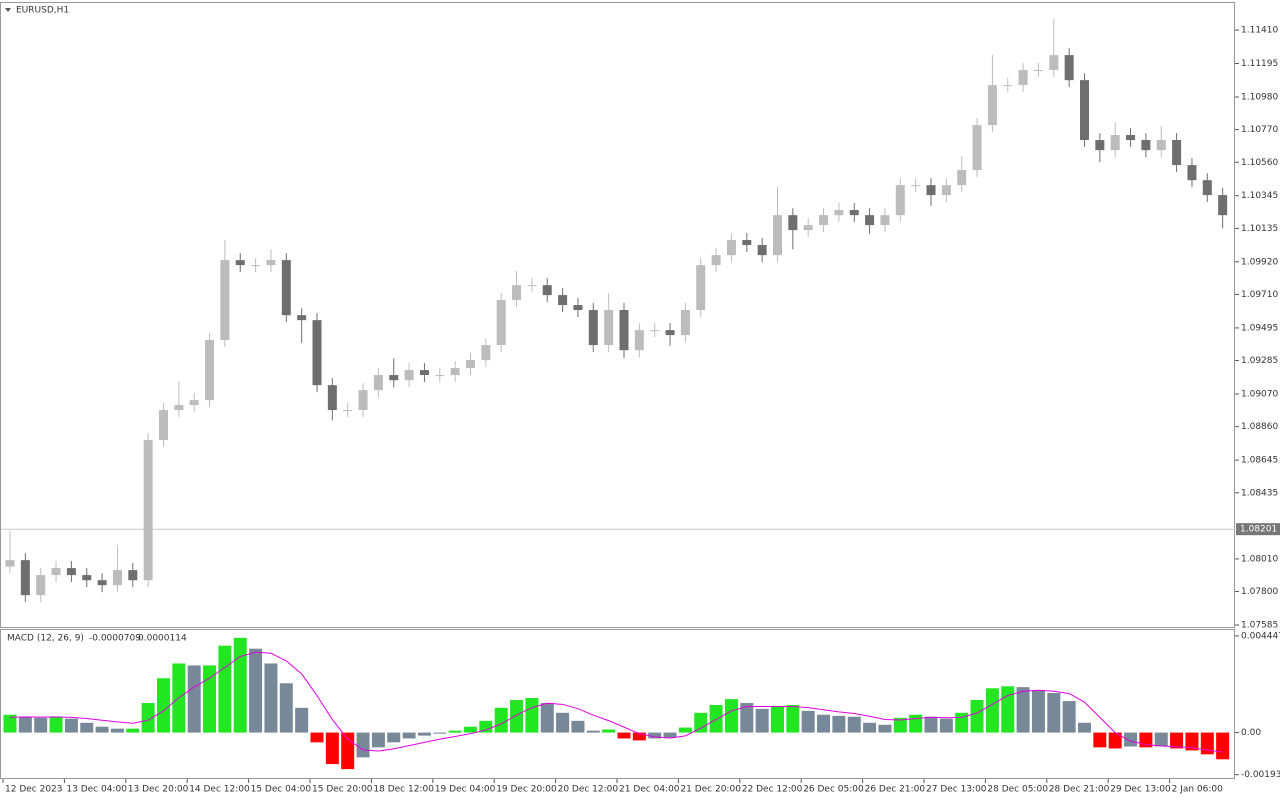  I want to click on y-tick-label: 1.09920, so click(1259, 262).